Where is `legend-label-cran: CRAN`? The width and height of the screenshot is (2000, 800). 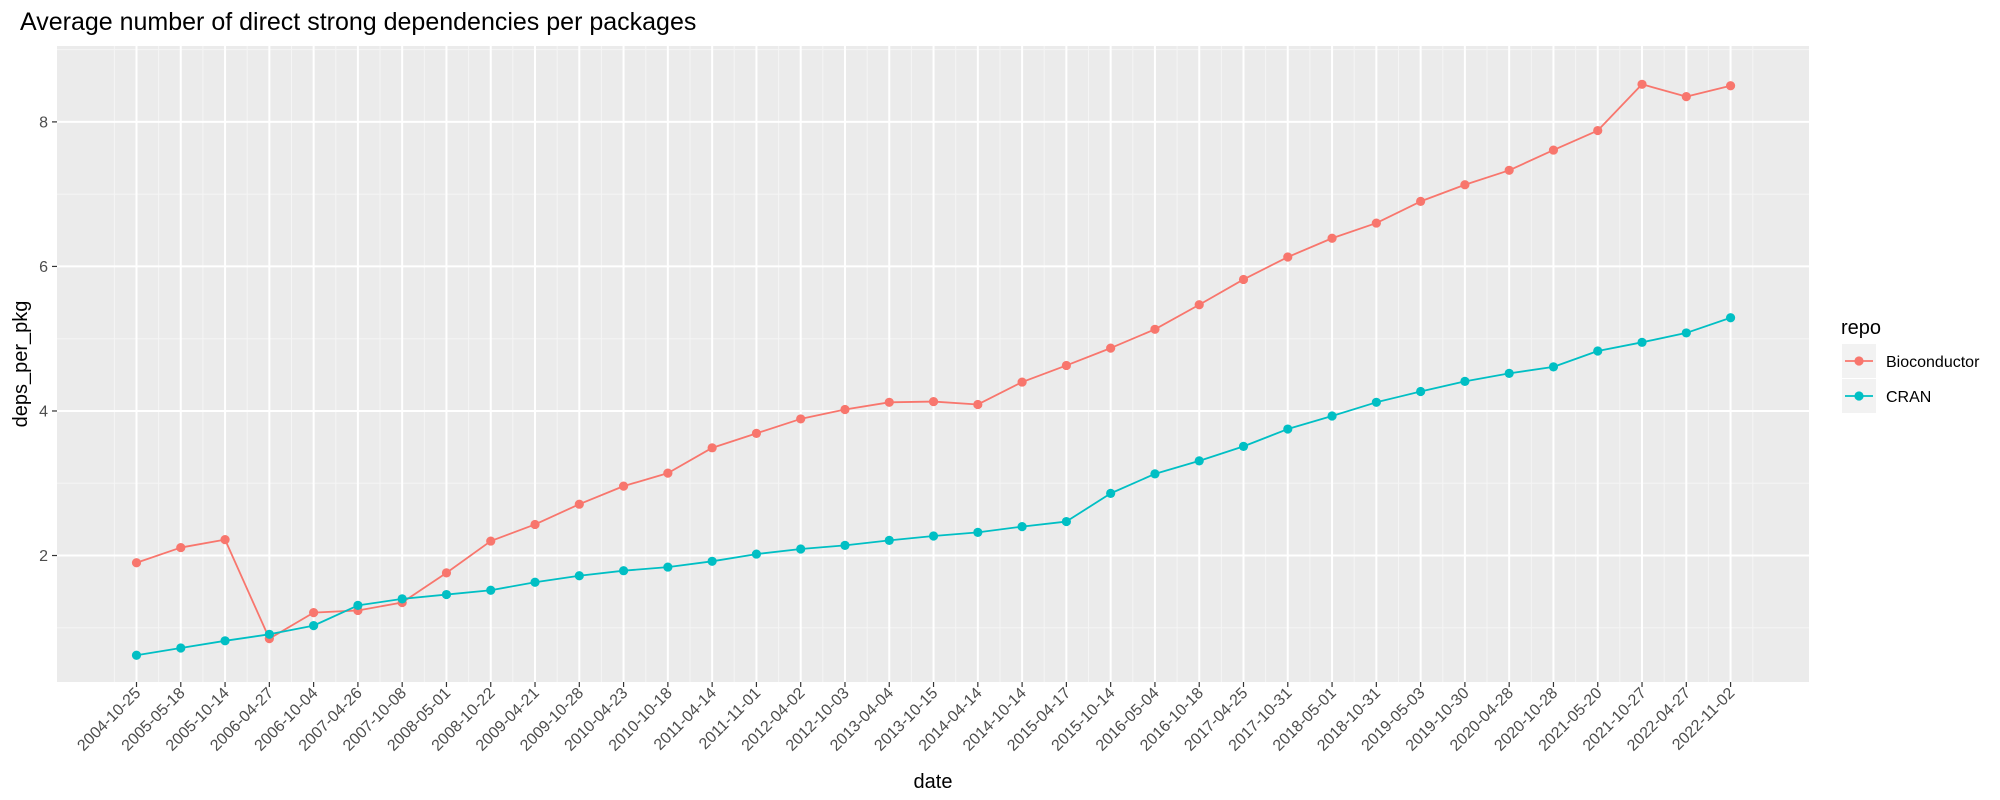 legend-label-cran: CRAN is located at coordinates (1908, 397).